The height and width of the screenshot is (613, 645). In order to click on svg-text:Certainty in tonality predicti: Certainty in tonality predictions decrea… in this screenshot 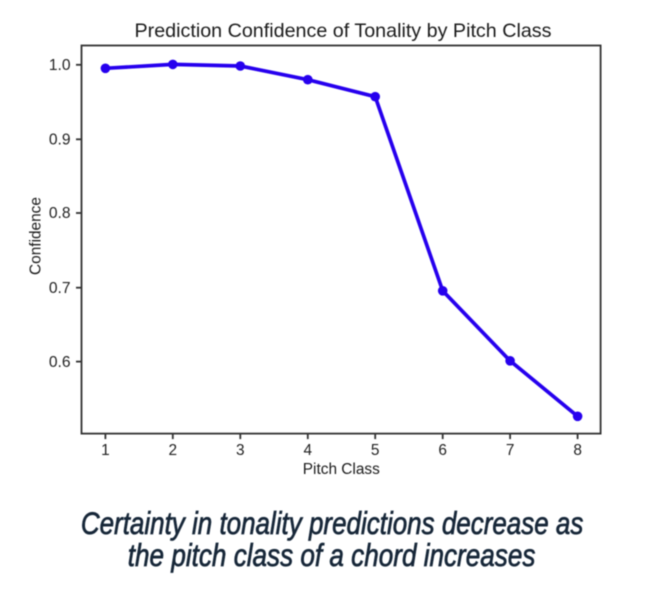, I will do `click(332, 523)`.